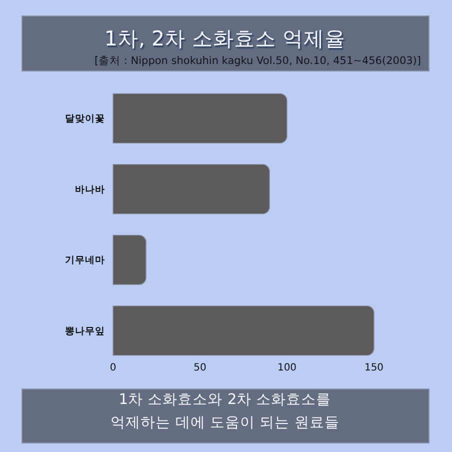 The image size is (452, 452). What do you see at coordinates (200, 368) in the screenshot?
I see `x-tick-label: 50` at bounding box center [200, 368].